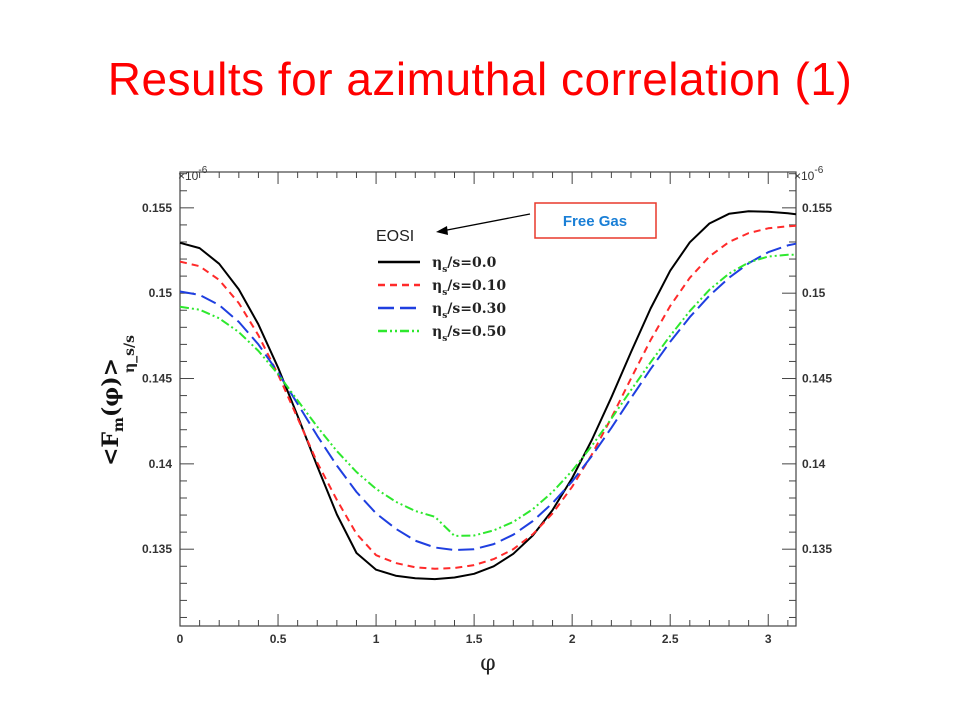 The height and width of the screenshot is (720, 960). What do you see at coordinates (818, 170) in the screenshot?
I see `y-scale-label-right-exponent: -6` at bounding box center [818, 170].